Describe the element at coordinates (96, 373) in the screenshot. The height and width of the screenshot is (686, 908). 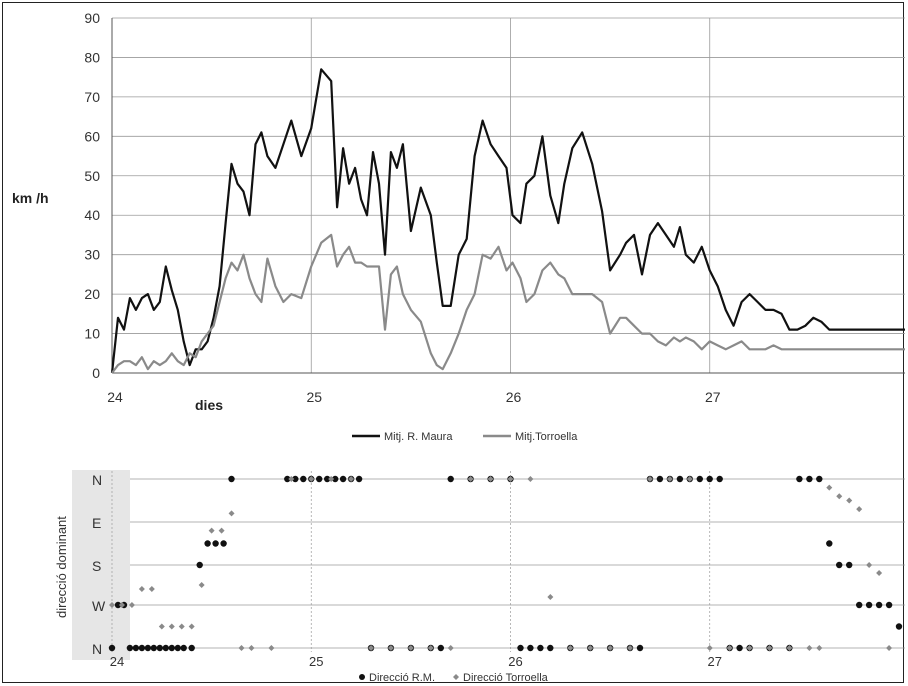
I see `y-tick-label: 0` at that location.